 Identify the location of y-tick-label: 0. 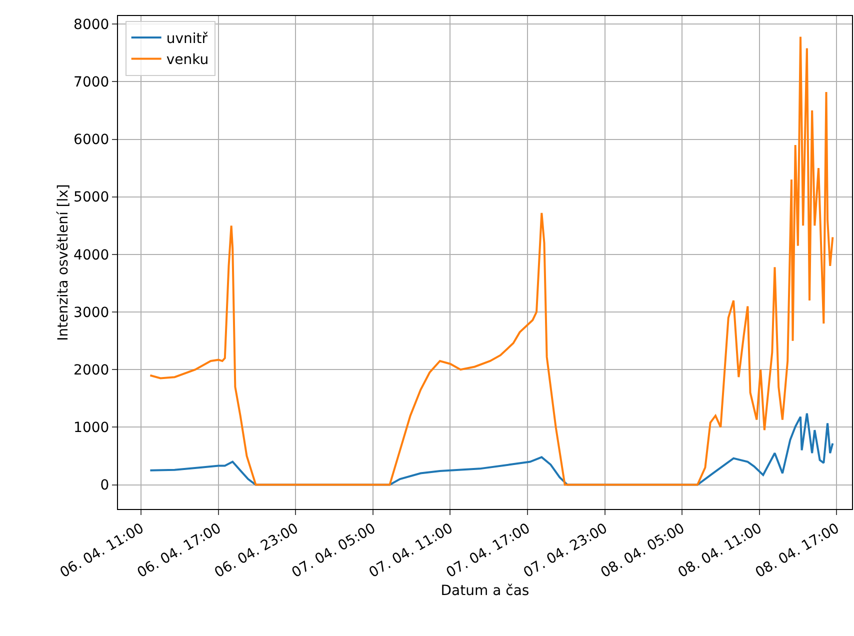
(105, 486).